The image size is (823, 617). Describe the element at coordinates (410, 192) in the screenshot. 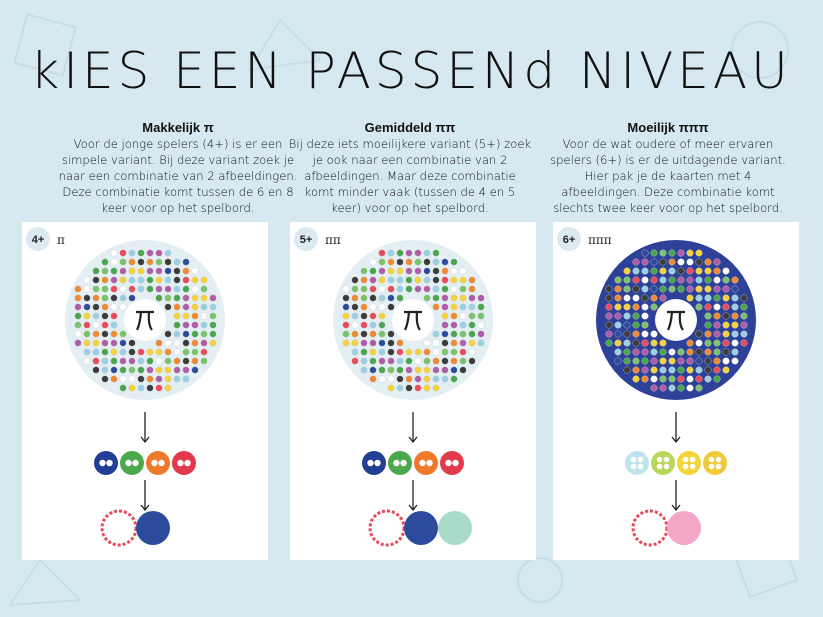

I see `level-description: komt minder vaak (tussen de 4 en 5` at that location.